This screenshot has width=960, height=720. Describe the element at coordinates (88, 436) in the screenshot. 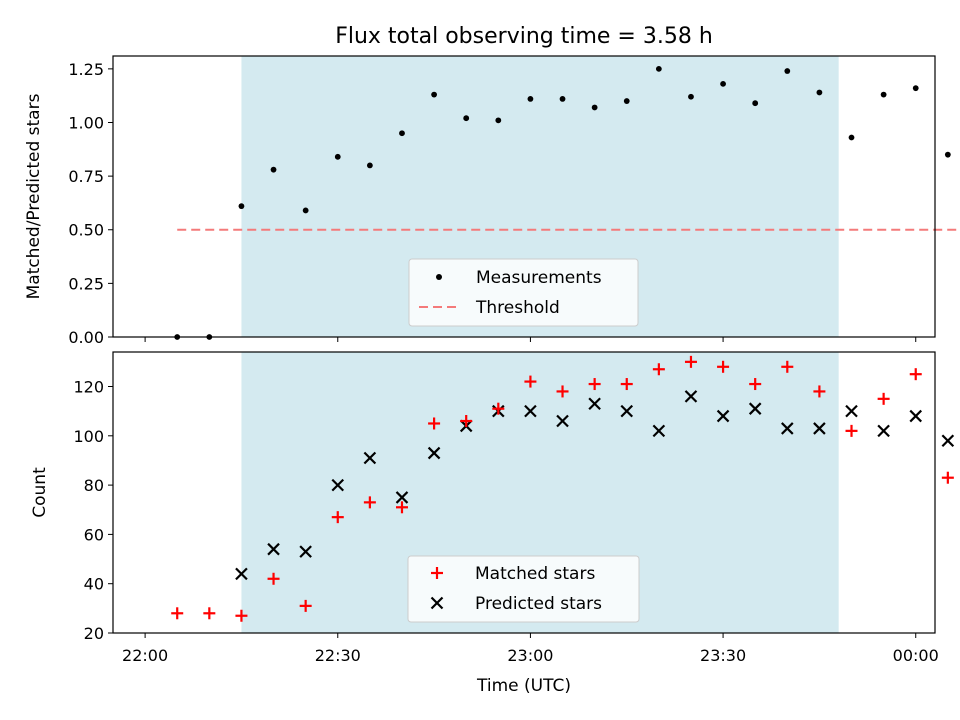

I see `y-tick-label: 100` at that location.